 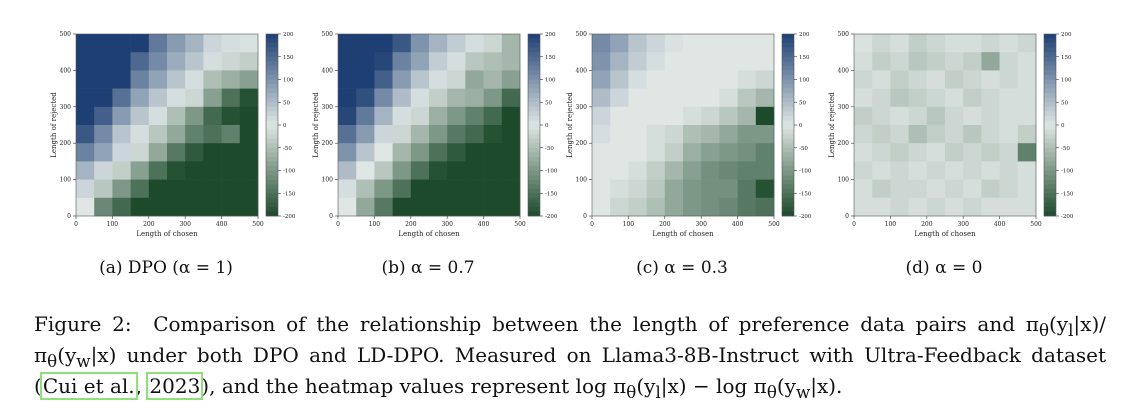 What do you see at coordinates (738, 224) in the screenshot?
I see `x-tick-label: 400` at bounding box center [738, 224].